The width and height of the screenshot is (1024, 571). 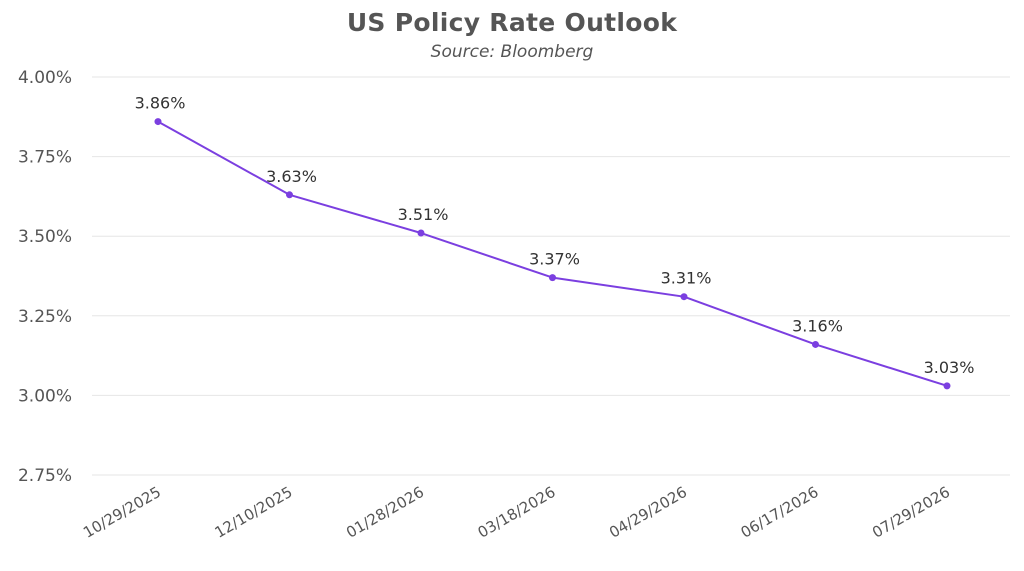 What do you see at coordinates (45, 317) in the screenshot?
I see `y-tick-label: 3.25%` at bounding box center [45, 317].